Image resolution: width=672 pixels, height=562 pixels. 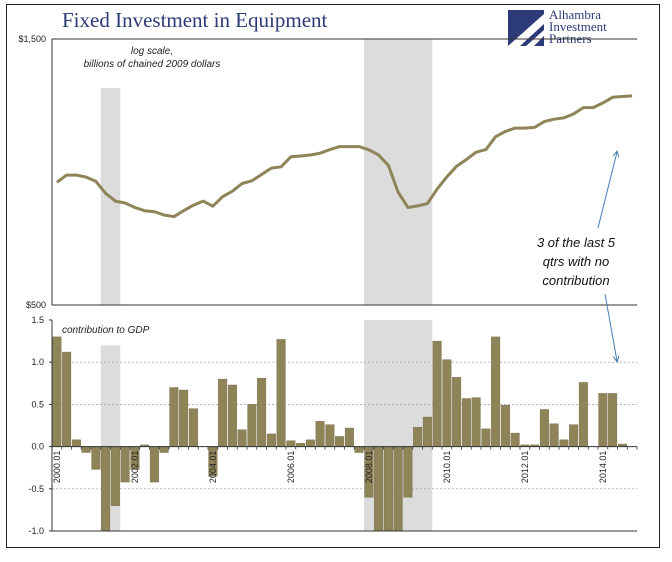 I want to click on callout-arrow-bottom, so click(x=610, y=327).